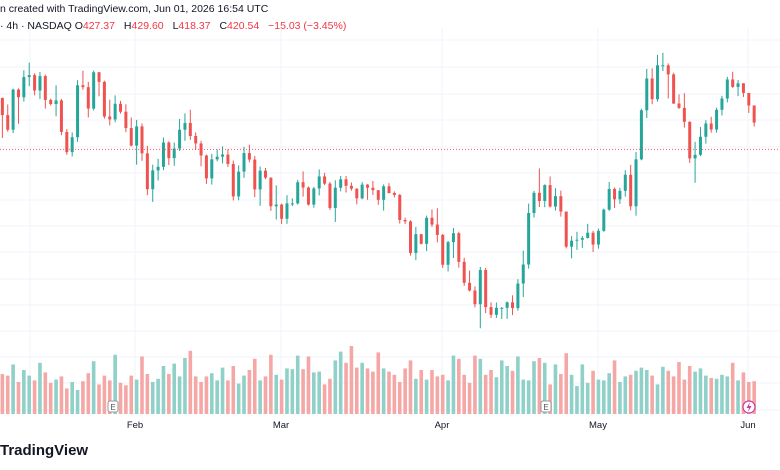 The image size is (780, 470). I want to click on time-axis-label: Apr, so click(442, 425).